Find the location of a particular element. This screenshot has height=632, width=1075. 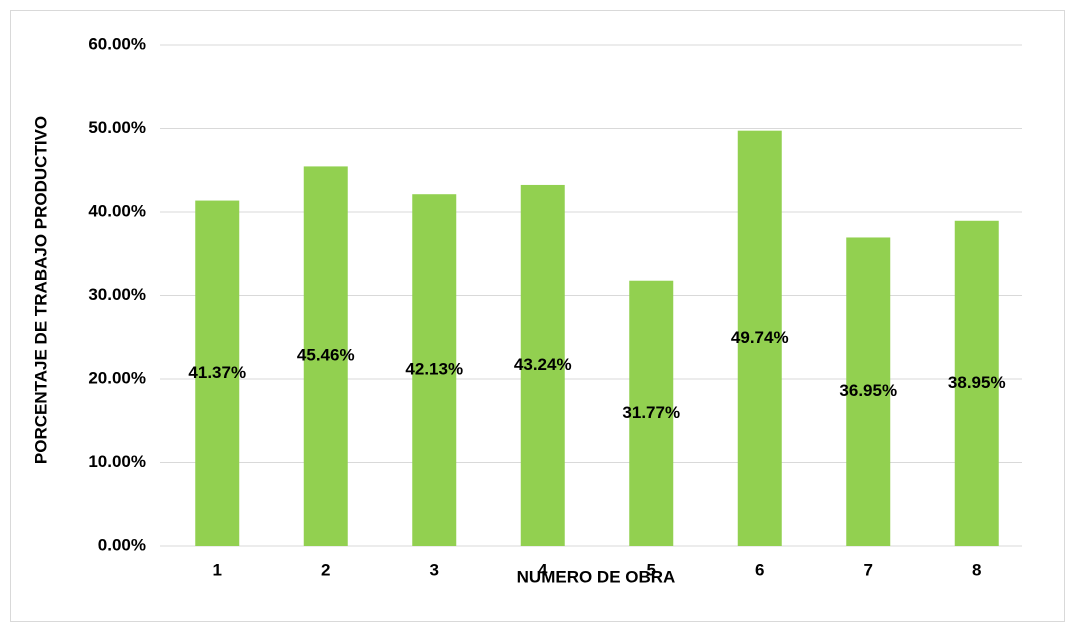

data-label: 43.24% is located at coordinates (543, 364).